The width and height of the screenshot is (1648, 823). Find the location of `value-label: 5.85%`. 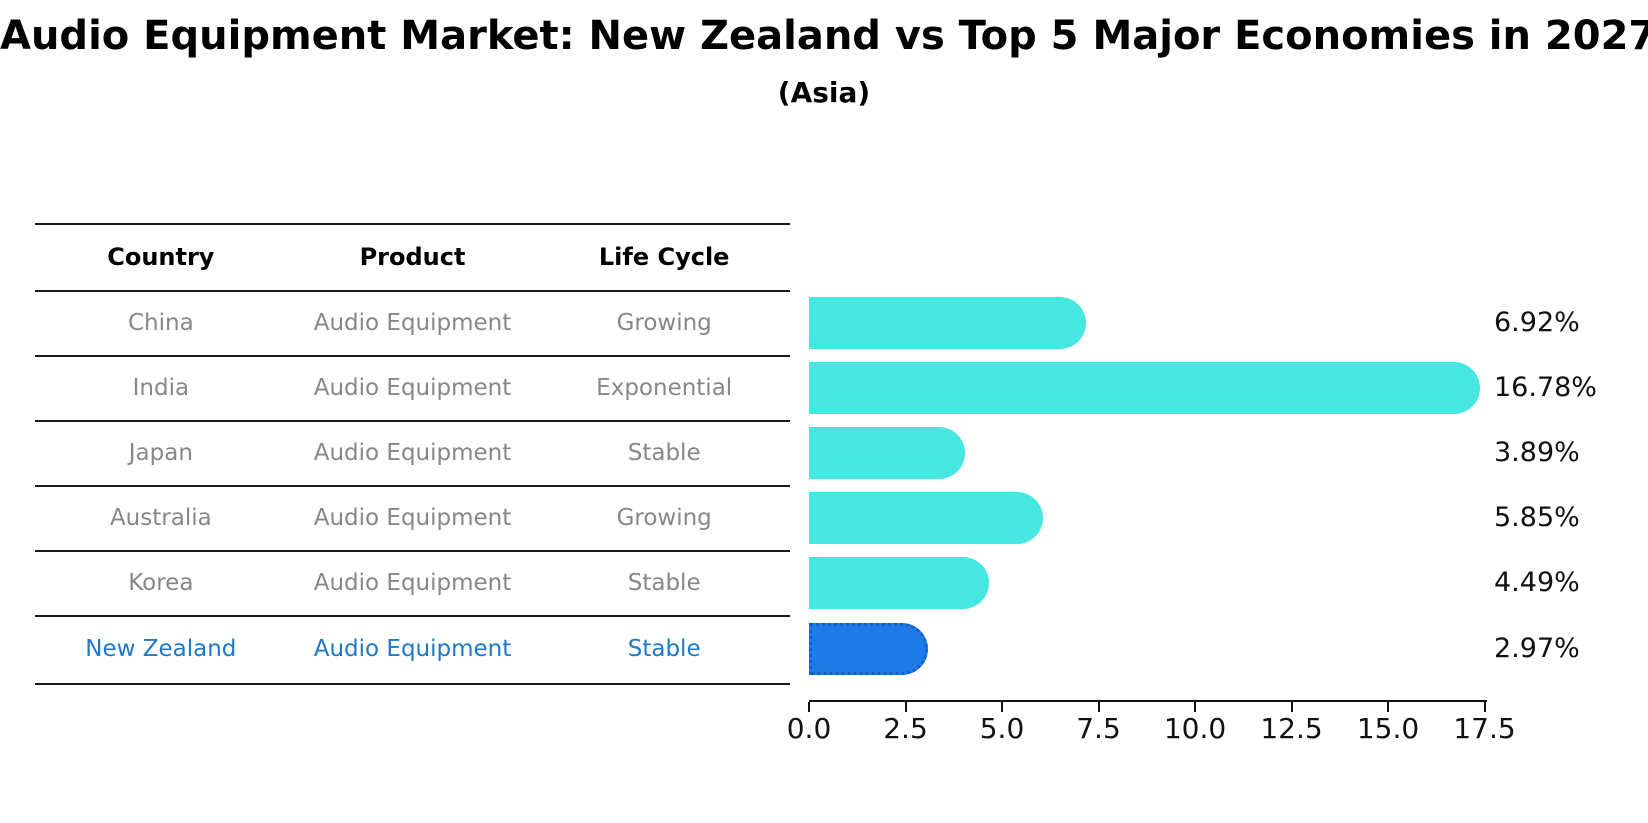

value-label: 5.85% is located at coordinates (1537, 517).